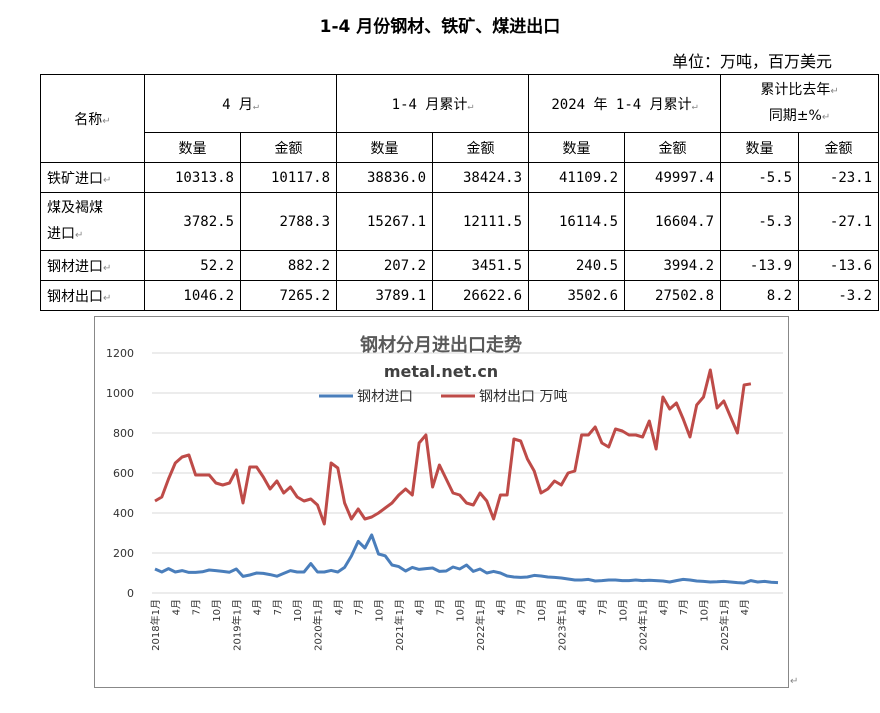 This screenshot has height=713, width=880. I want to click on cell: 27502.8, so click(673, 295).